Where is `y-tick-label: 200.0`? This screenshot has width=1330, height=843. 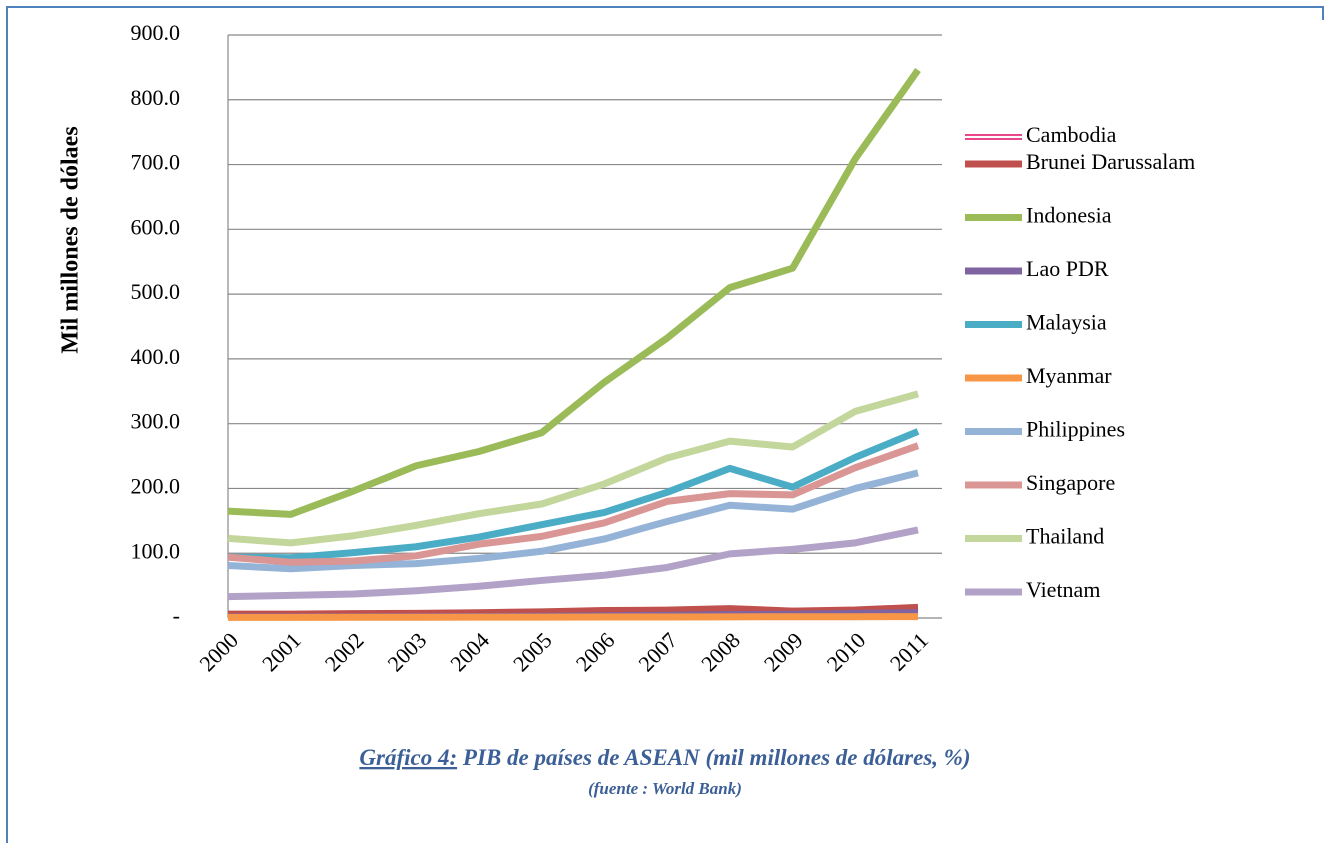
y-tick-label: 200.0 is located at coordinates (156, 485).